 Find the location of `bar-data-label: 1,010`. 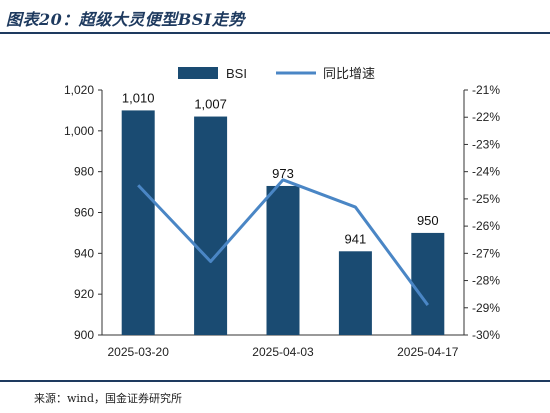

bar-data-label: 1,010 is located at coordinates (138, 97).